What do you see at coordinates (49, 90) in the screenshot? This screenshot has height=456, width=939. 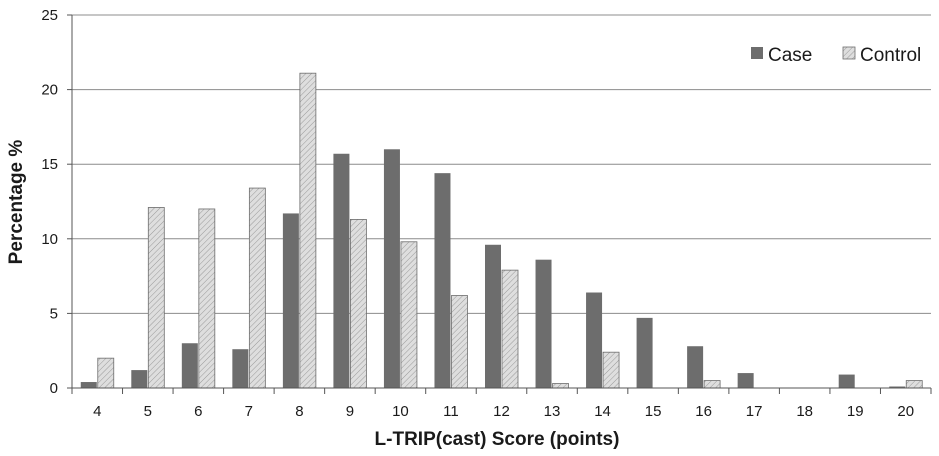 I see `y-tick-label: 20` at bounding box center [49, 90].